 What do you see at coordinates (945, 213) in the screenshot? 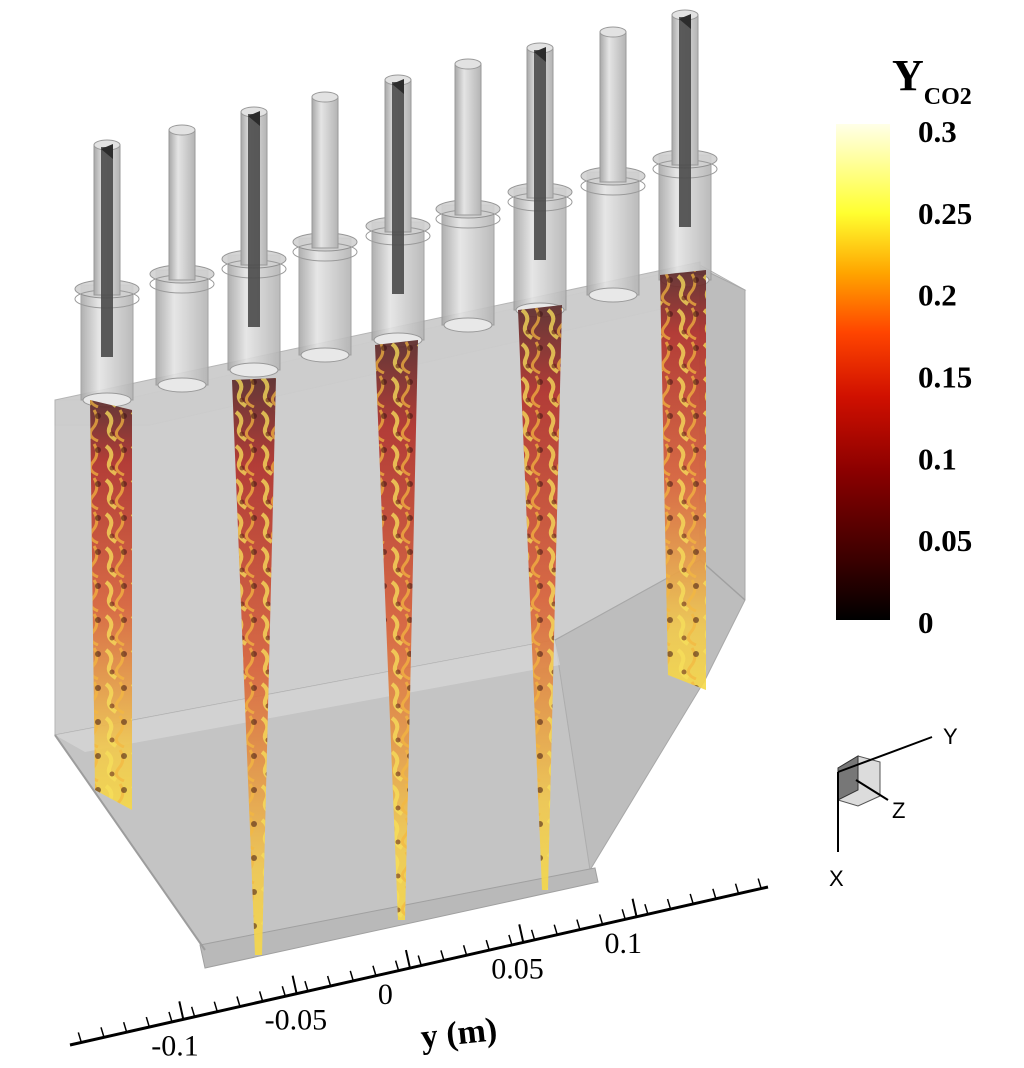
I see `colorbar-tick-label: 0.25` at bounding box center [945, 213].